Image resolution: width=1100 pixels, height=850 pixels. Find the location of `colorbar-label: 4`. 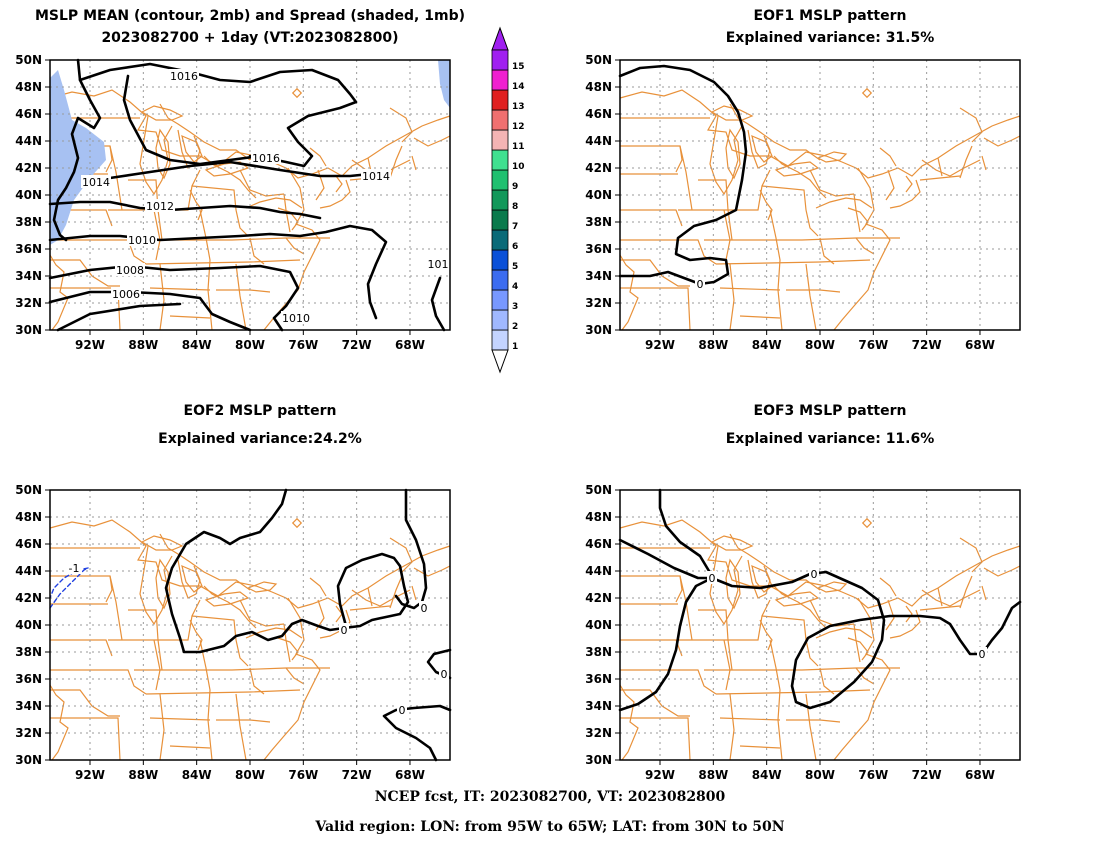

colorbar-label: 4 is located at coordinates (515, 287).